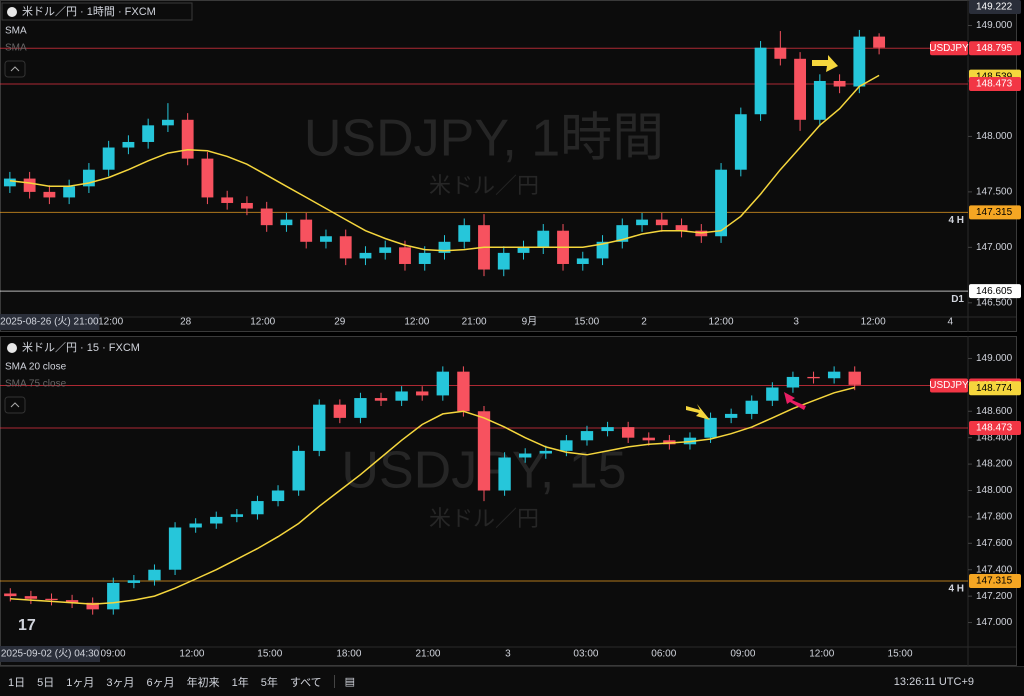 This screenshot has height=696, width=1024. I want to click on x-tick-label: 09:00, so click(742, 654).